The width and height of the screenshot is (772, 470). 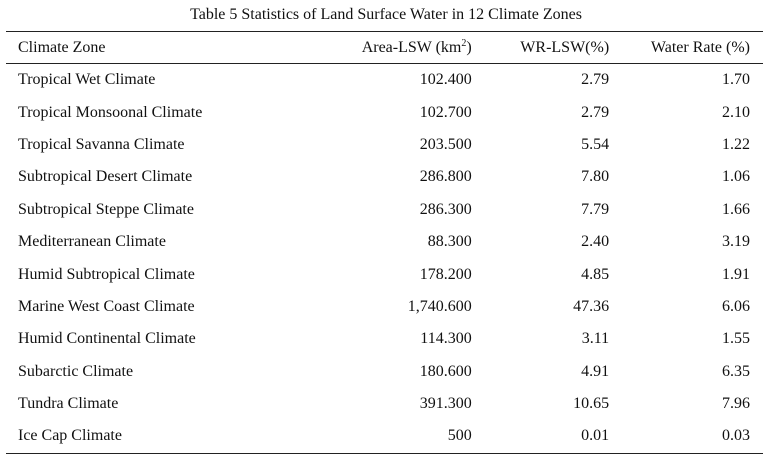 What do you see at coordinates (384, 404) in the screenshot?
I see `table-row: Tundra Climate 391.300 10.65 7.96` at bounding box center [384, 404].